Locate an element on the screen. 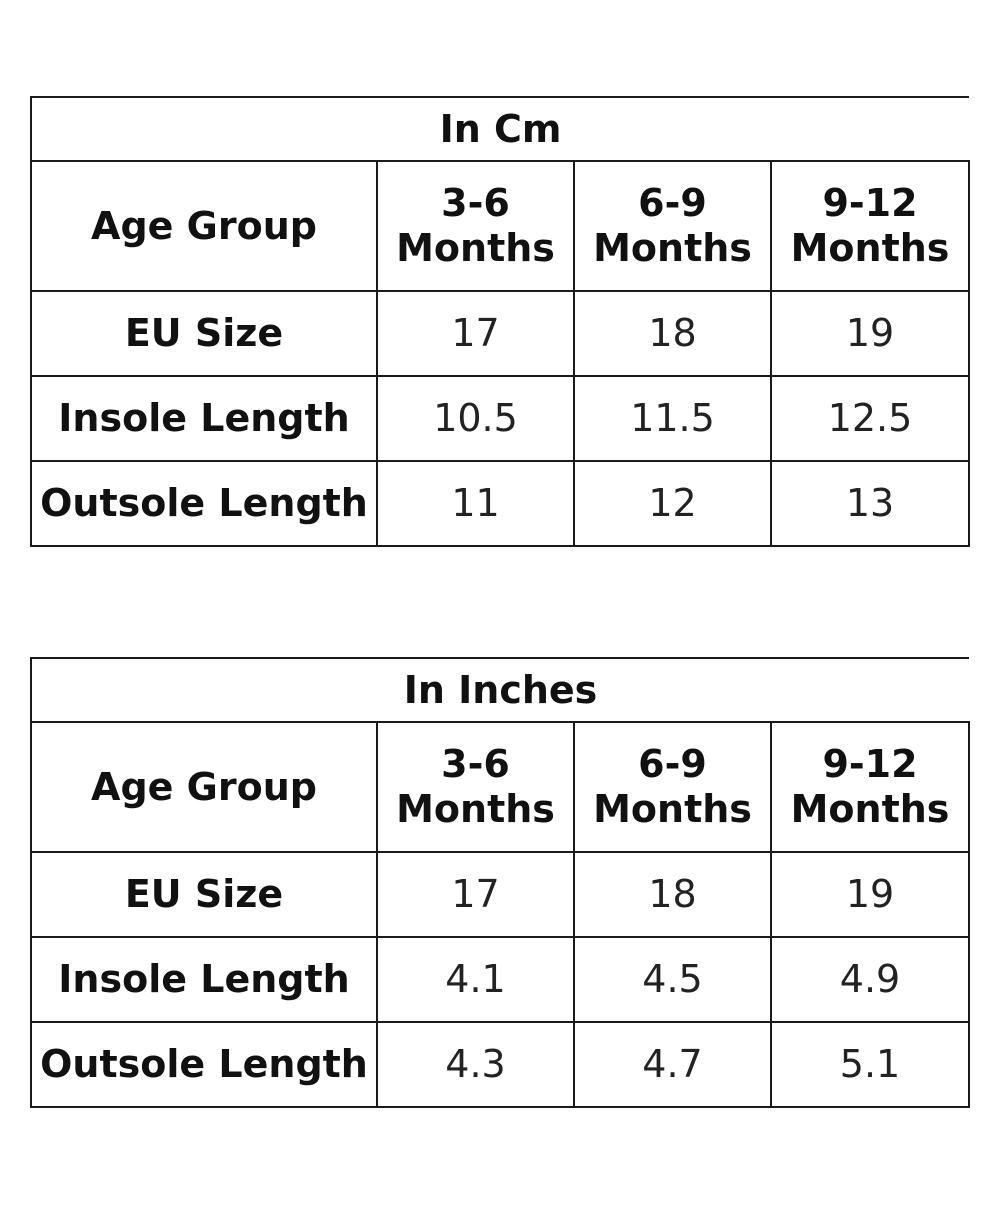 The height and width of the screenshot is (1212, 1000). table-row: Insole Length 4.1 4.5 4.9 is located at coordinates (500, 979).